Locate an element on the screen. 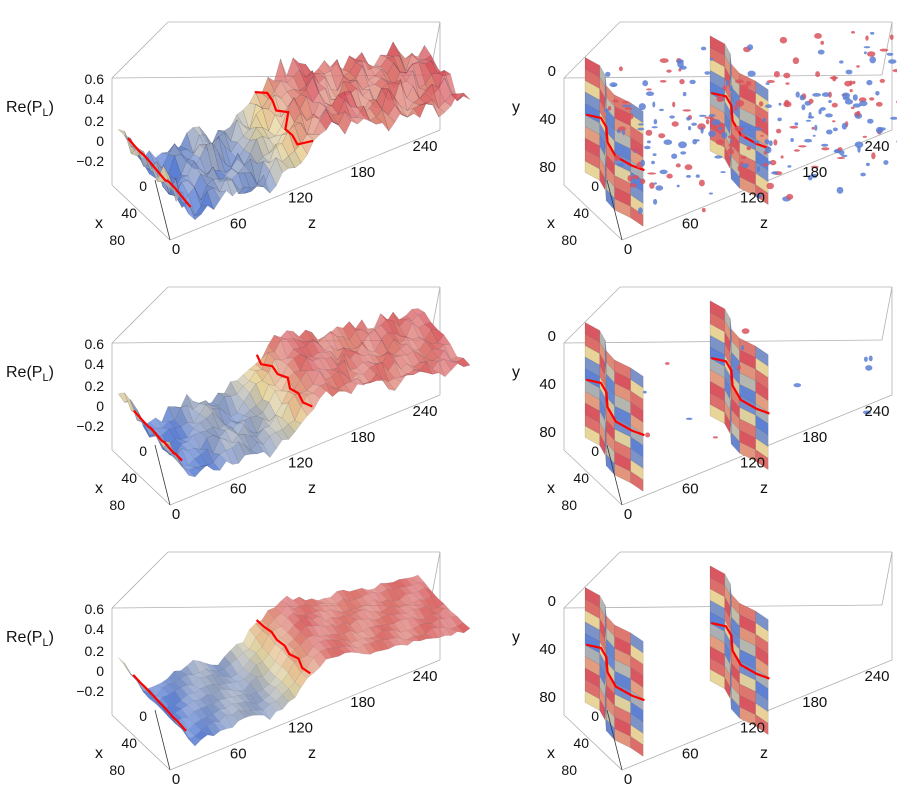  value-tick-label: −0.2 is located at coordinates (90, 691).